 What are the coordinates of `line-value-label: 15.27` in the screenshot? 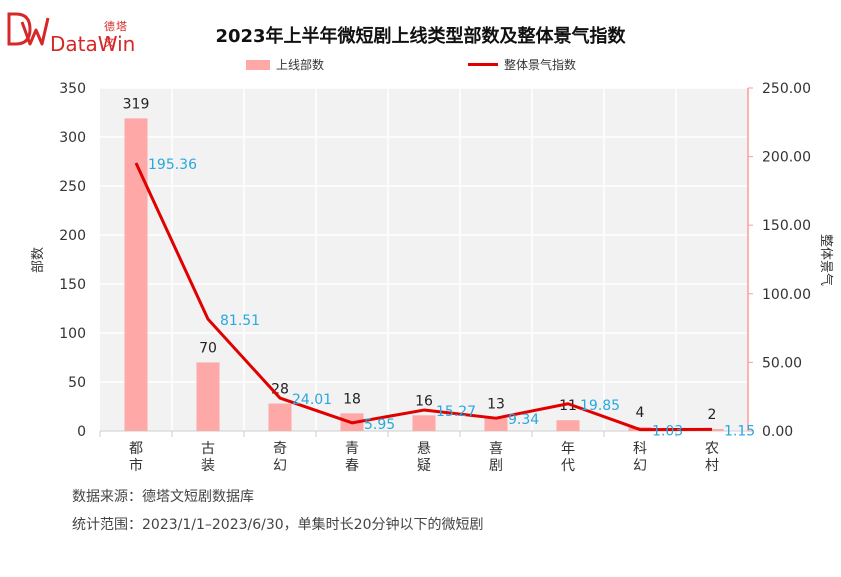 It's located at (456, 412).